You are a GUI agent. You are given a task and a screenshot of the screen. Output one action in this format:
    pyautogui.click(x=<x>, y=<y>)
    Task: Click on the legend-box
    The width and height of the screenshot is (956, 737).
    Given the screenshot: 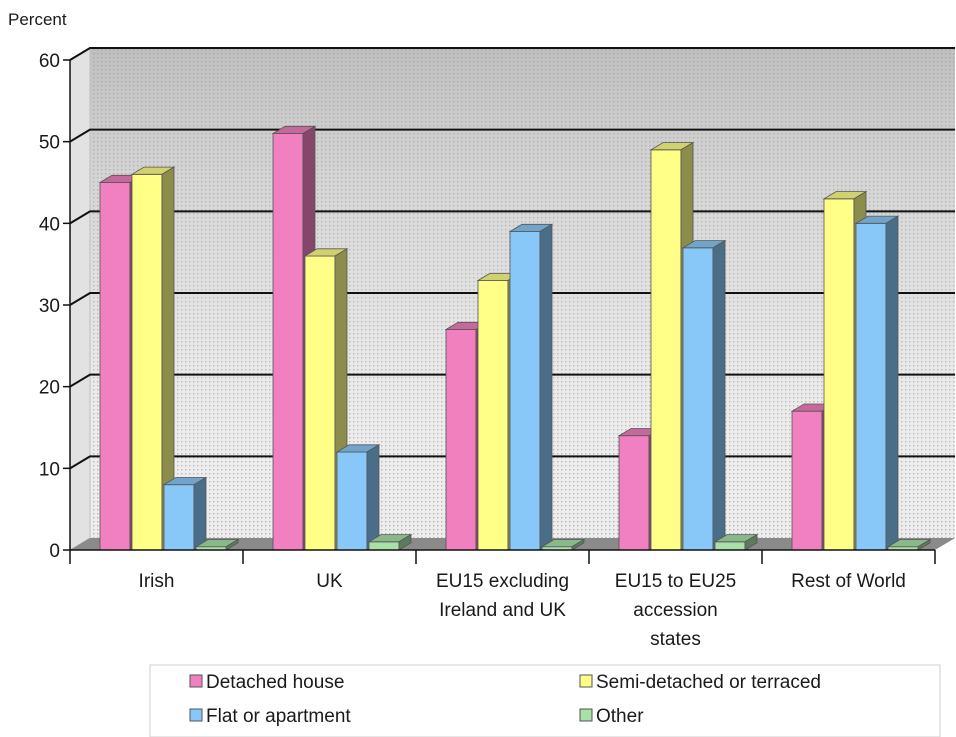 What is the action you would take?
    pyautogui.click(x=545, y=700)
    